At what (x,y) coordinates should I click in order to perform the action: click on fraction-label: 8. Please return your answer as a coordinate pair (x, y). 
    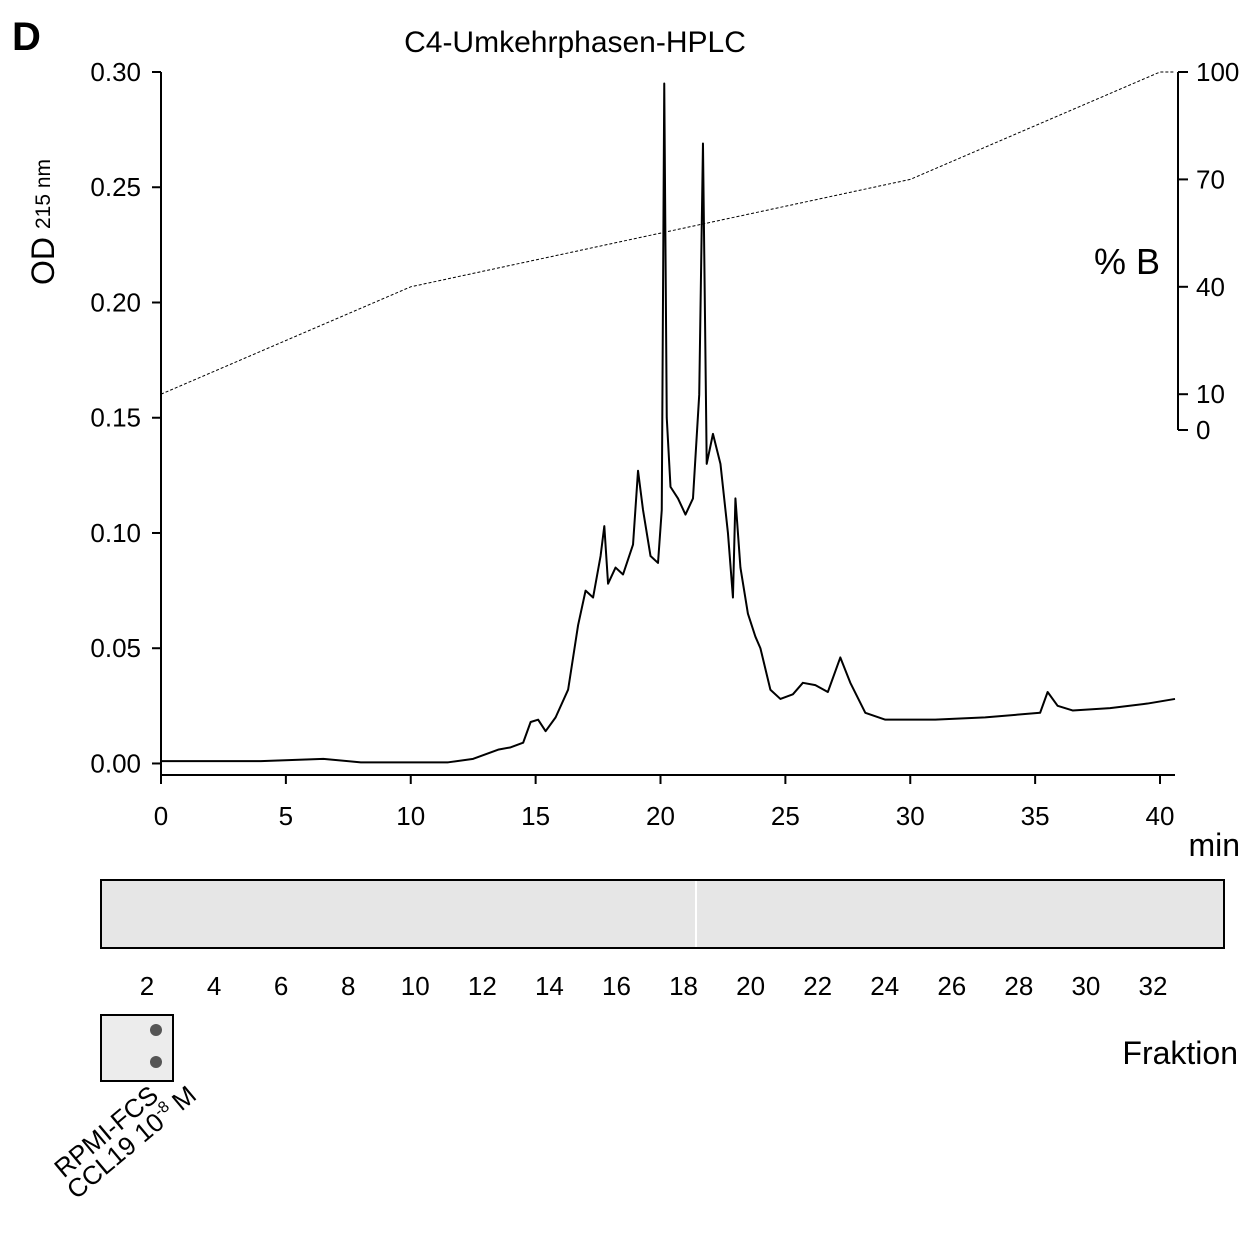
    Looking at the image, I should click on (348, 986).